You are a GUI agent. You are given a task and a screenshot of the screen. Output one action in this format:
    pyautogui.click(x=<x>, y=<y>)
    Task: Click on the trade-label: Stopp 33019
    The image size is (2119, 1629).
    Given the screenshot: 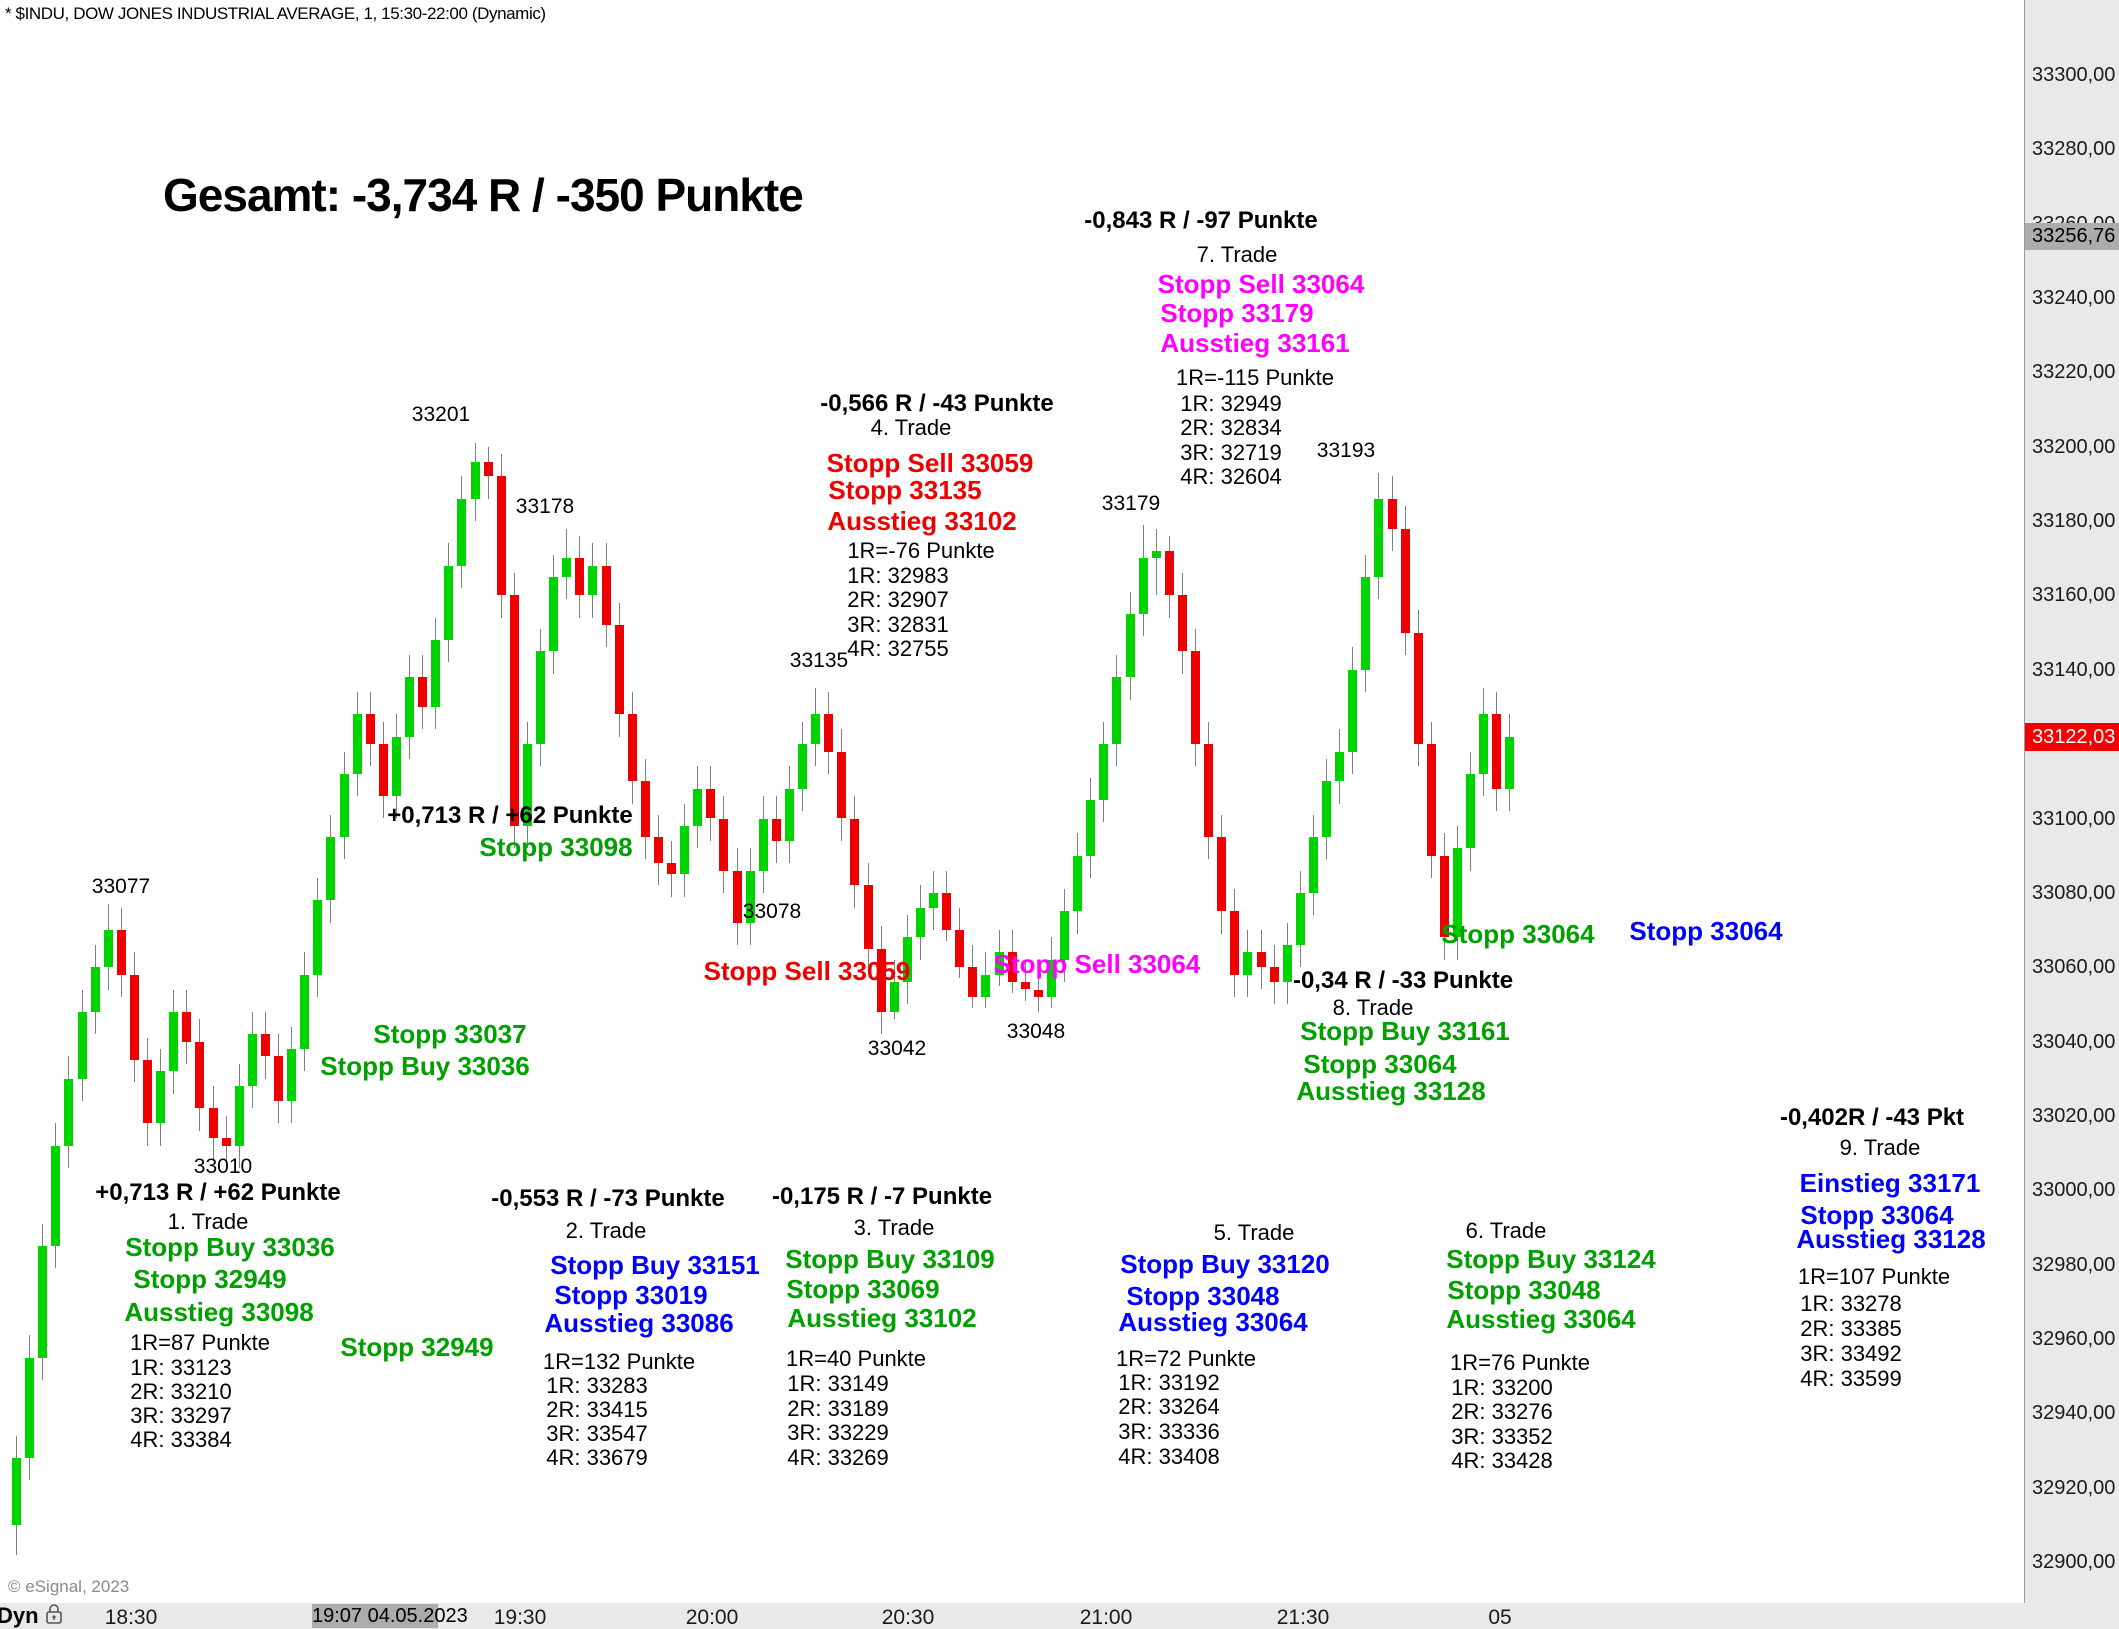 What is the action you would take?
    pyautogui.click(x=631, y=1295)
    